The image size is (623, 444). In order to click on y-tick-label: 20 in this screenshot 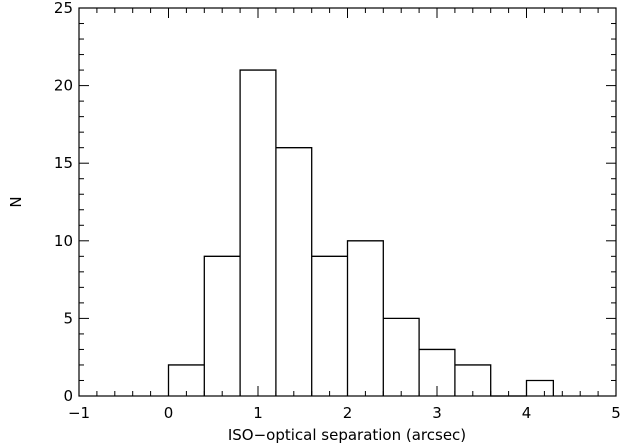, I will do `click(63, 86)`.